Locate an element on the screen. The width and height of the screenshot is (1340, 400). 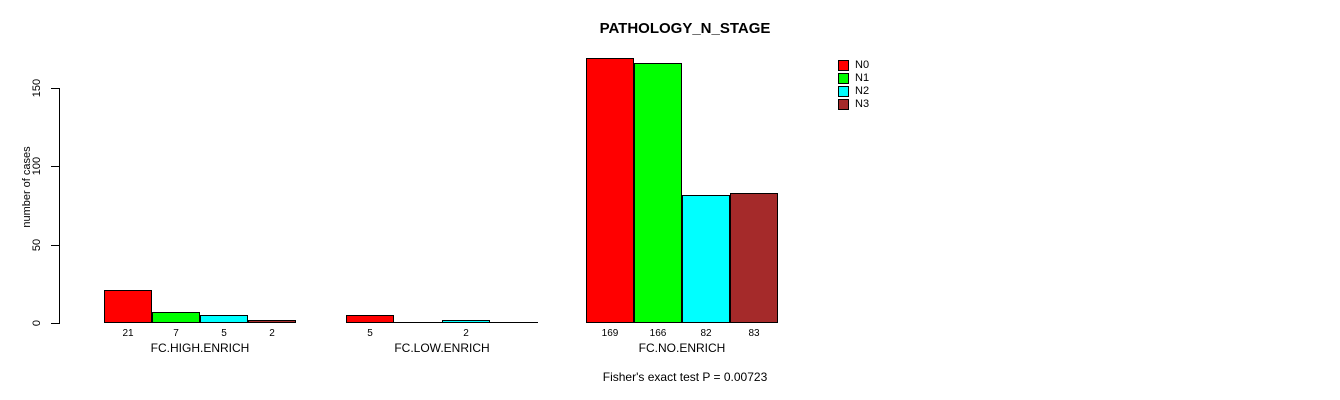
bar-n0-fc-high-enrich is located at coordinates (128, 306).